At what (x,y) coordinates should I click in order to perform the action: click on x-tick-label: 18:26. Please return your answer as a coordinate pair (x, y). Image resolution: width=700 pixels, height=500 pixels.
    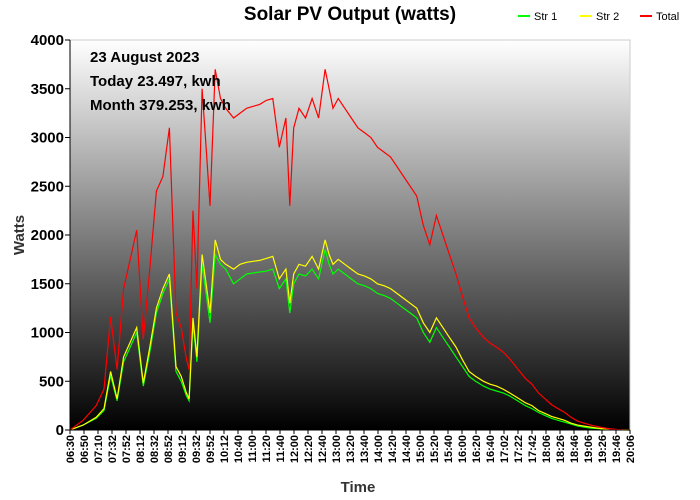
    Looking at the image, I should click on (561, 449).